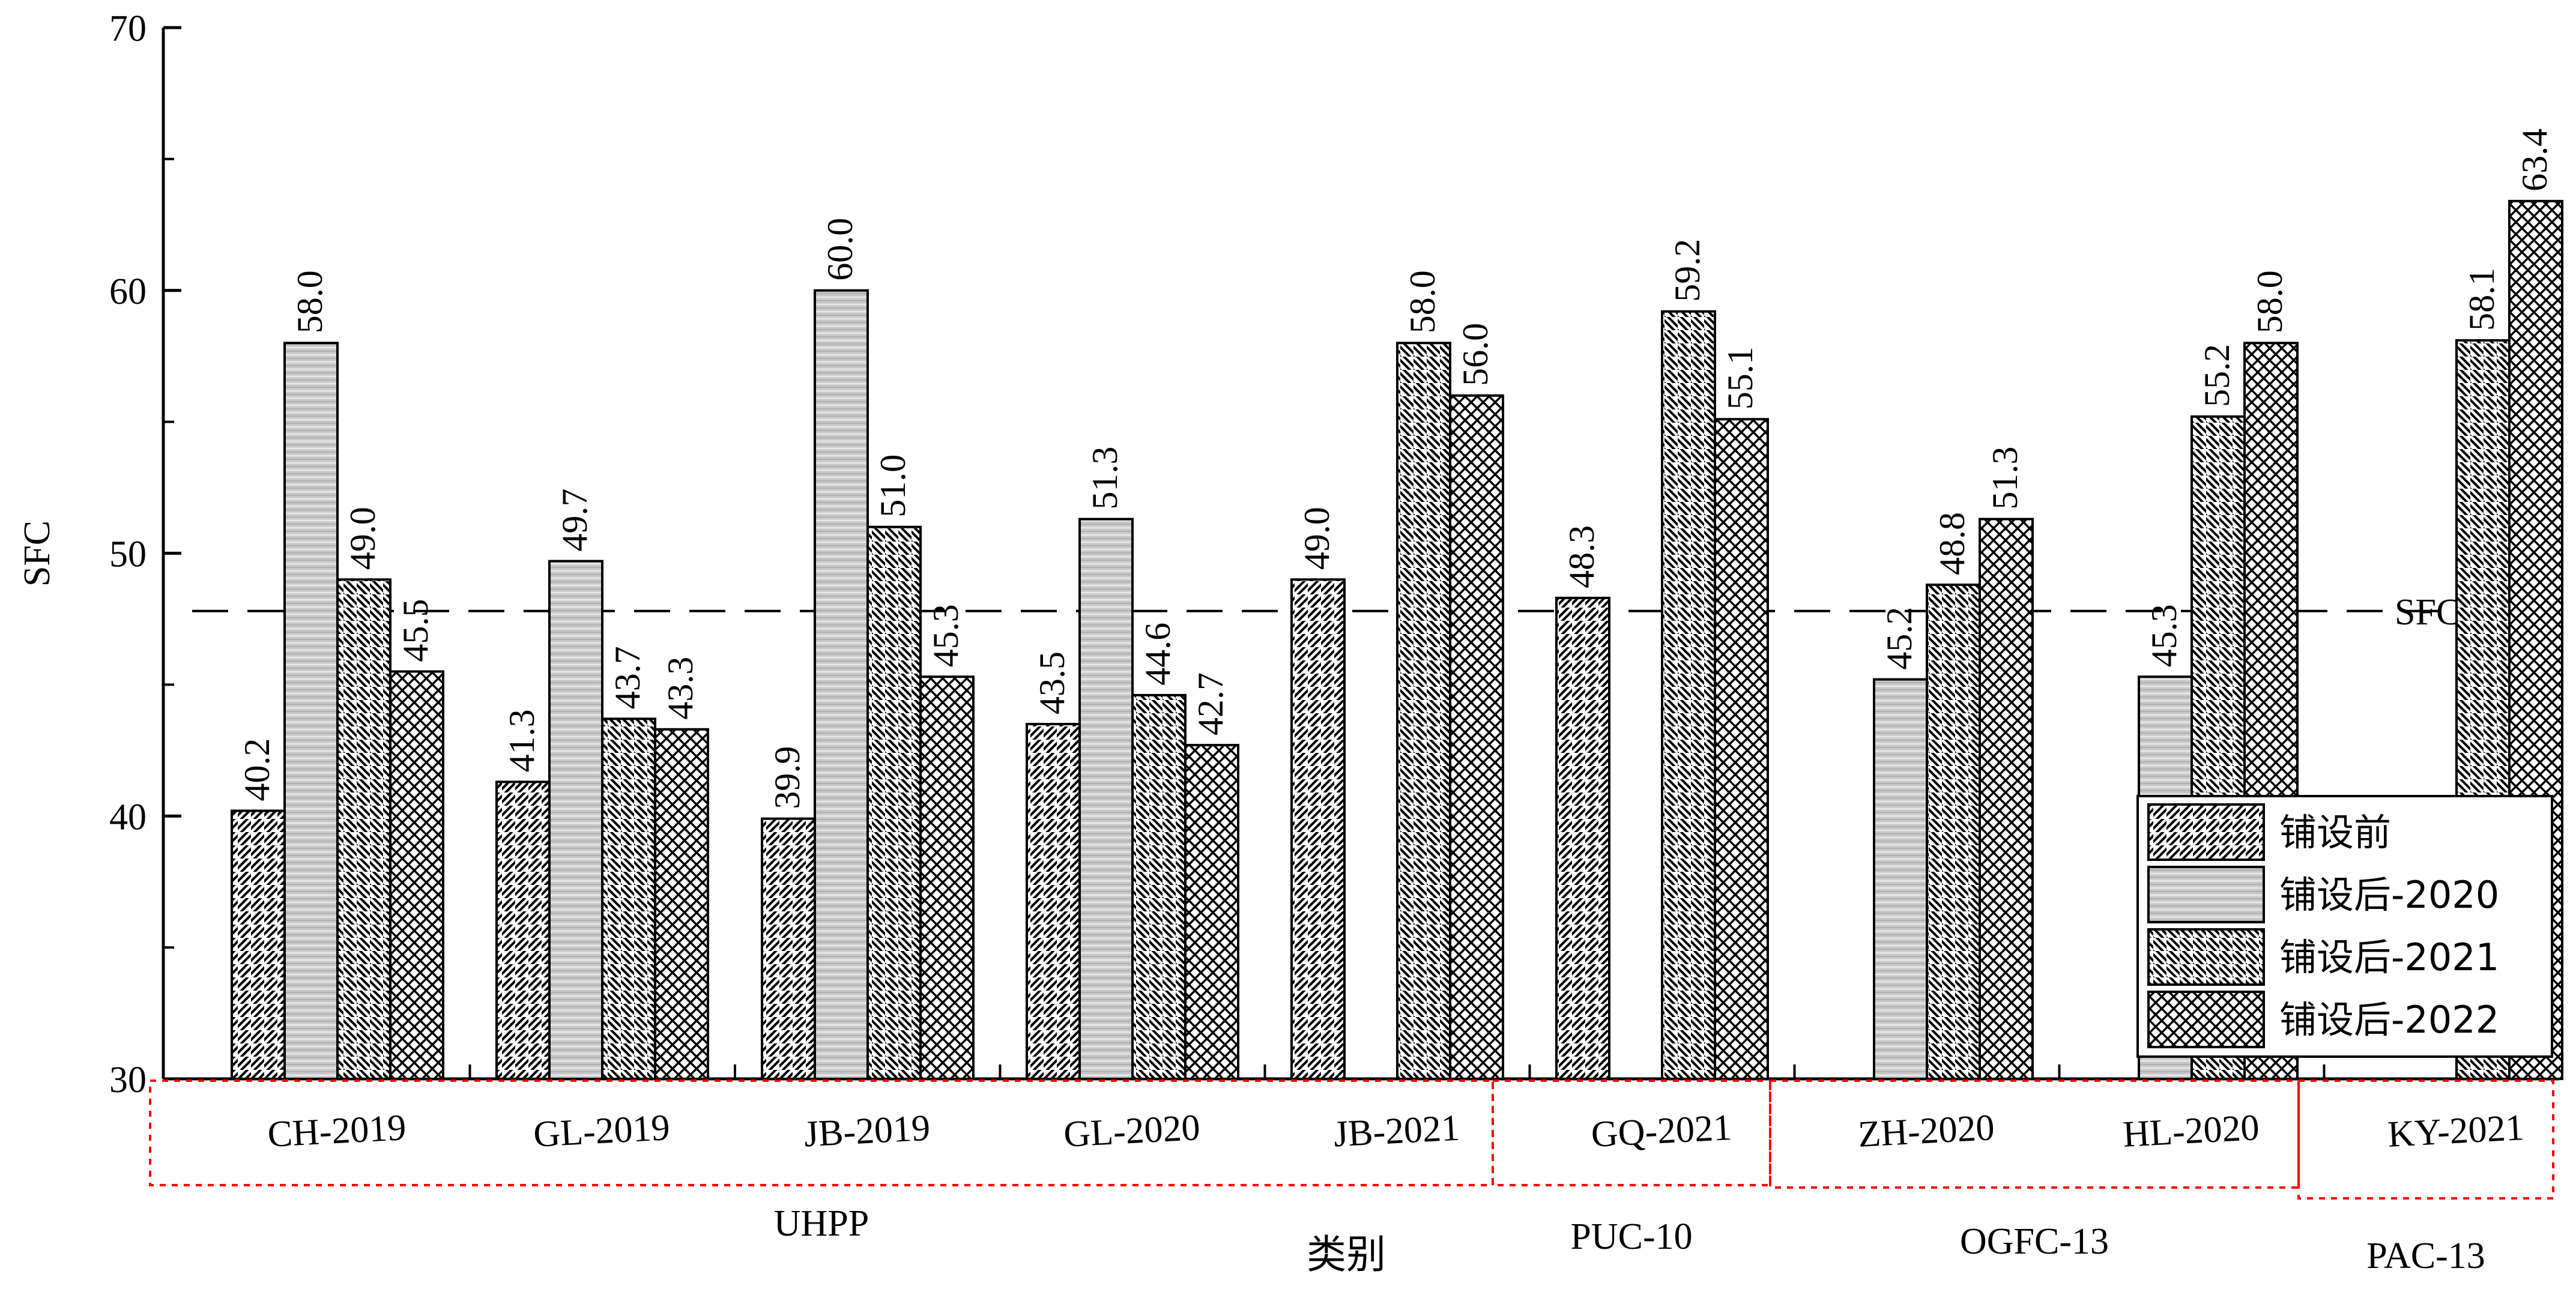 The height and width of the screenshot is (1292, 2576). What do you see at coordinates (821, 1223) in the screenshot?
I see `group-label-uhpp: UHPP` at bounding box center [821, 1223].